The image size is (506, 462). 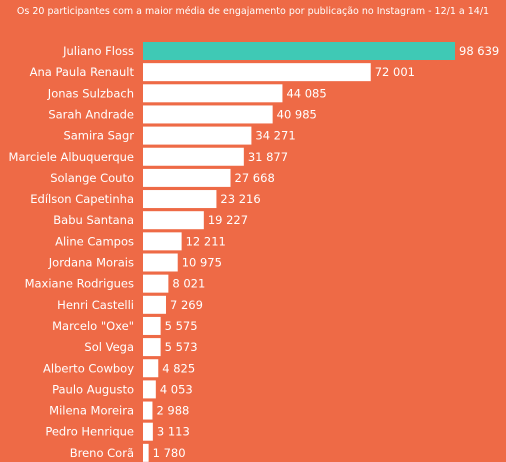 What do you see at coordinates (178, 368) in the screenshot?
I see `value-label-15: 4 825` at bounding box center [178, 368].